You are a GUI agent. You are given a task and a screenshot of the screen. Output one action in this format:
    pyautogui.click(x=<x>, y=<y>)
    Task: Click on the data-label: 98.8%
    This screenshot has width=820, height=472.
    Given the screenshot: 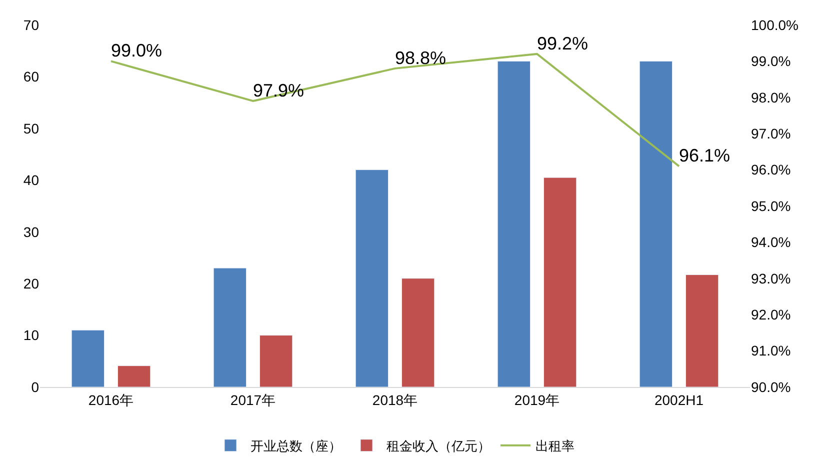 What is the action you would take?
    pyautogui.click(x=420, y=58)
    